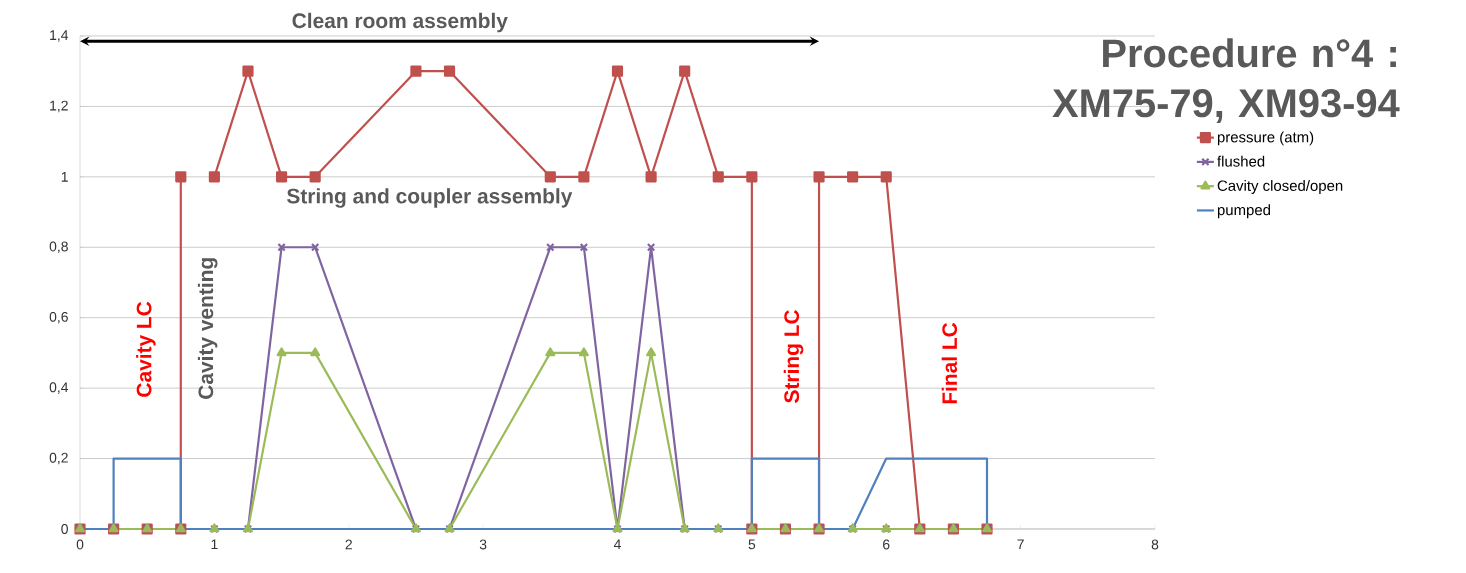  Describe the element at coordinates (949, 363) in the screenshot. I see `annotation: Final LC` at that location.